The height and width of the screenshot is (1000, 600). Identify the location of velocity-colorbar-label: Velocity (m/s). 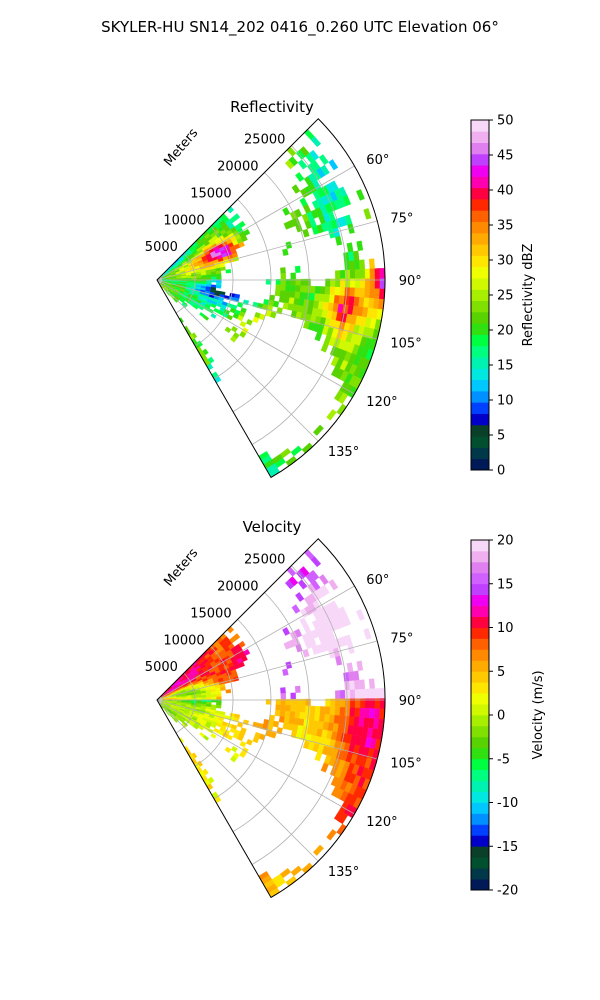
(538, 714).